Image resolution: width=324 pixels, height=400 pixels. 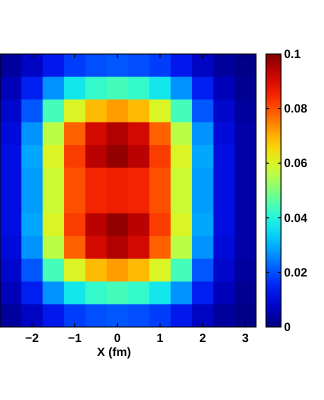 What do you see at coordinates (296, 272) in the screenshot?
I see `color-bar-label: 0.02` at bounding box center [296, 272].